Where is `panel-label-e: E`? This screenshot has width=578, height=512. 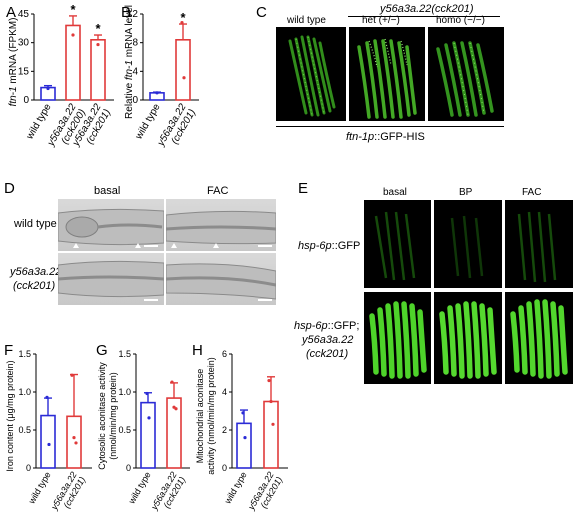 panel-label-e: E is located at coordinates (303, 188).